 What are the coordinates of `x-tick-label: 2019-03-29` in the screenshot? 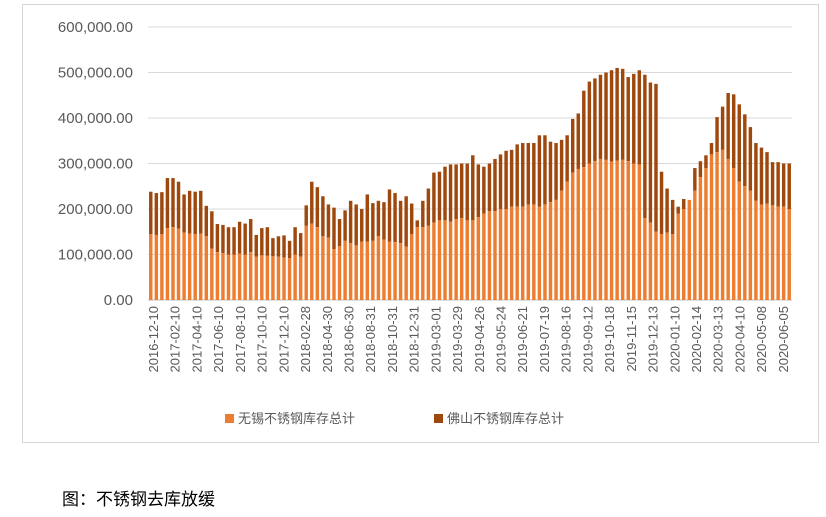 It's located at (457, 339).